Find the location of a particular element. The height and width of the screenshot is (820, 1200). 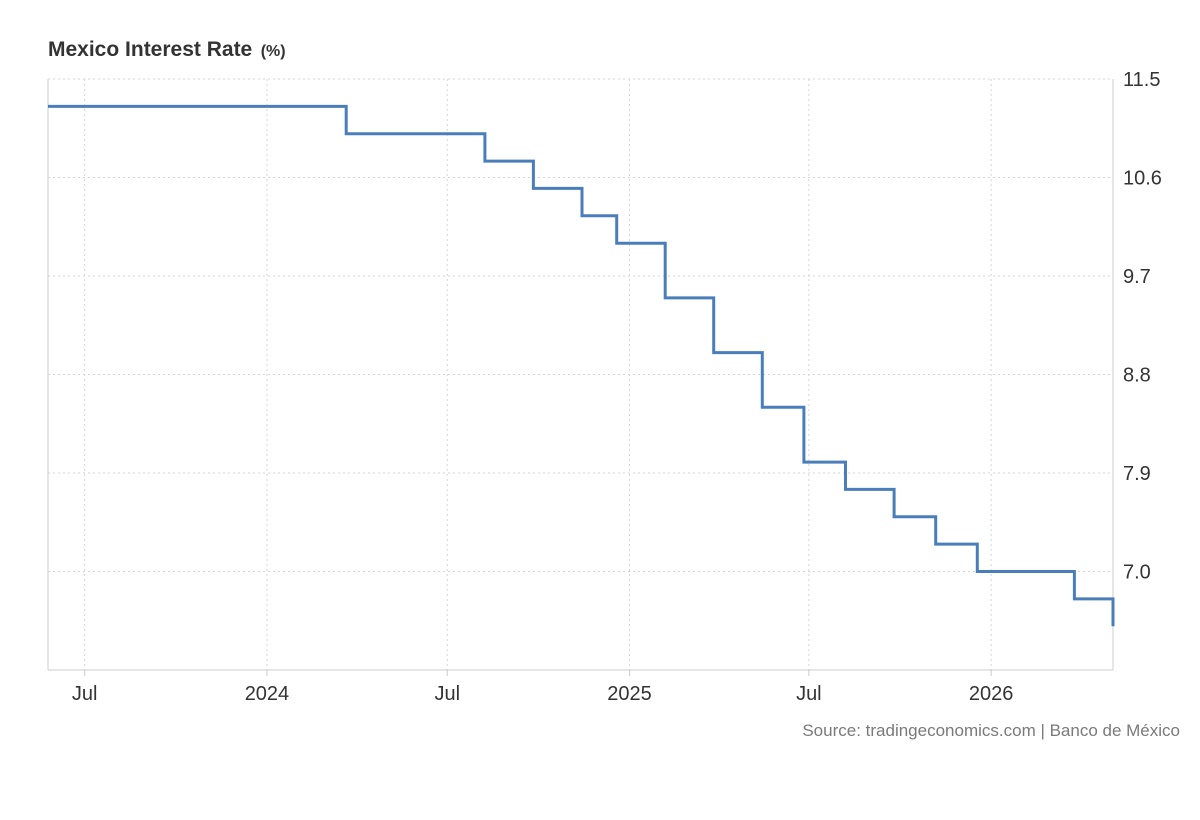

y-tick-label: 7.0 is located at coordinates (1137, 573).